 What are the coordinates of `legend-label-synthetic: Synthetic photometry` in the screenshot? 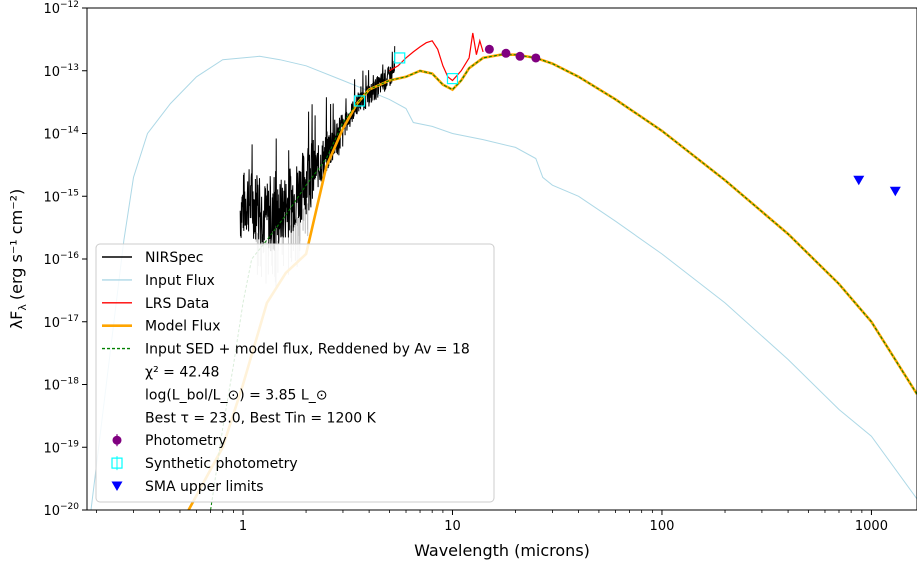 It's located at (221, 464).